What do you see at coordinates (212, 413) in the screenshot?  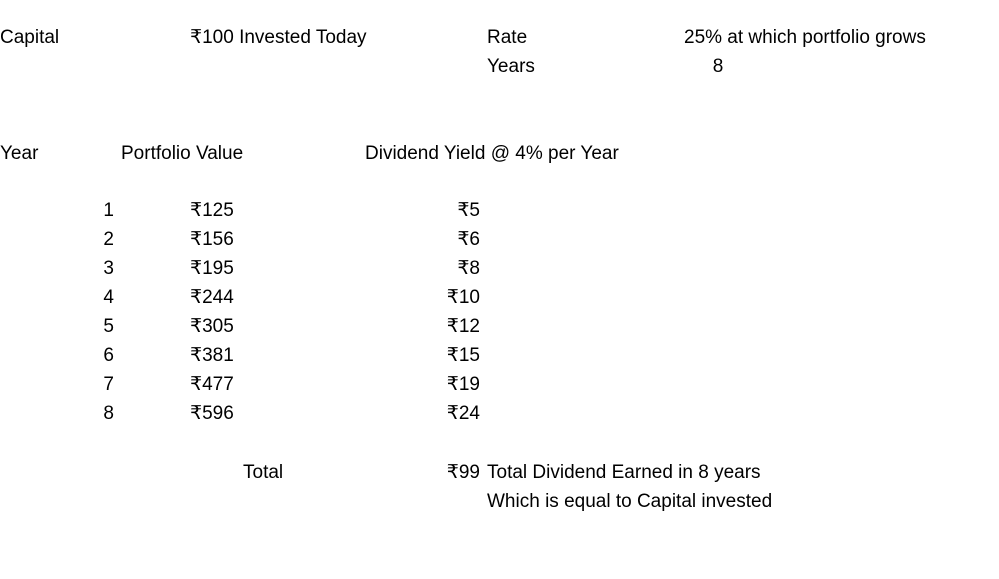 I see `portfolio-value-cell: ₹596` at bounding box center [212, 413].